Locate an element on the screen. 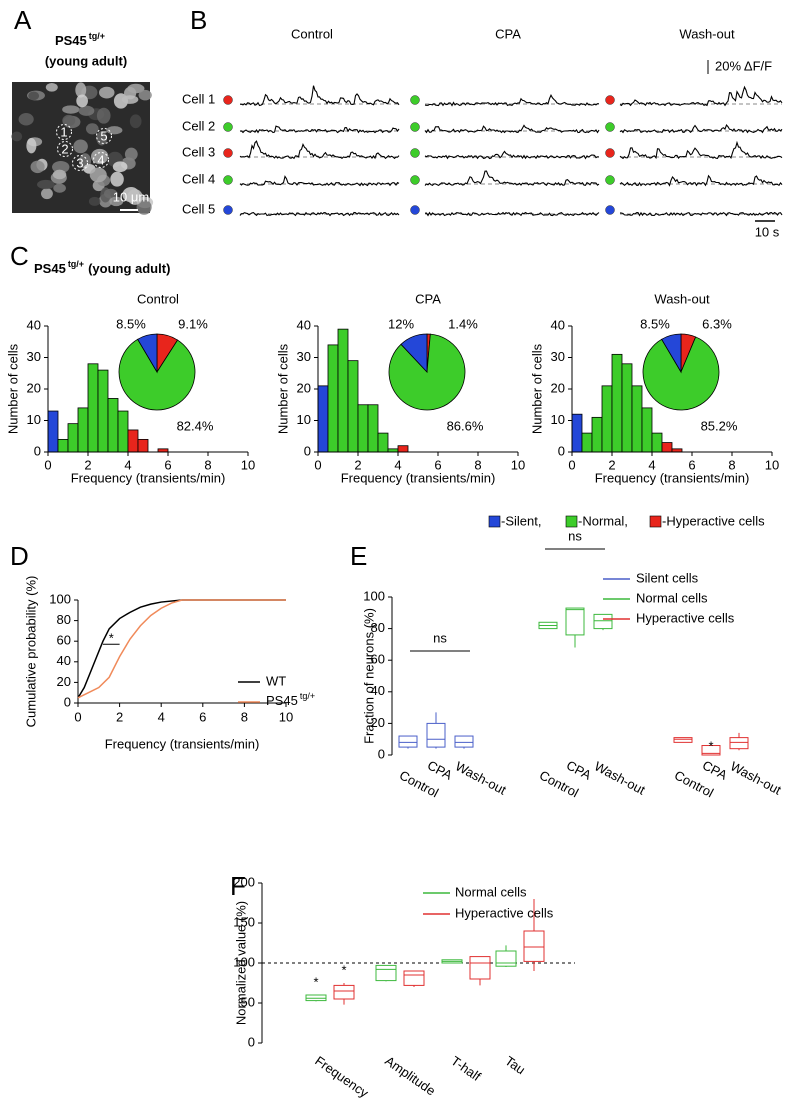  x-tick-label: Frequency is located at coordinates (341, 1077).